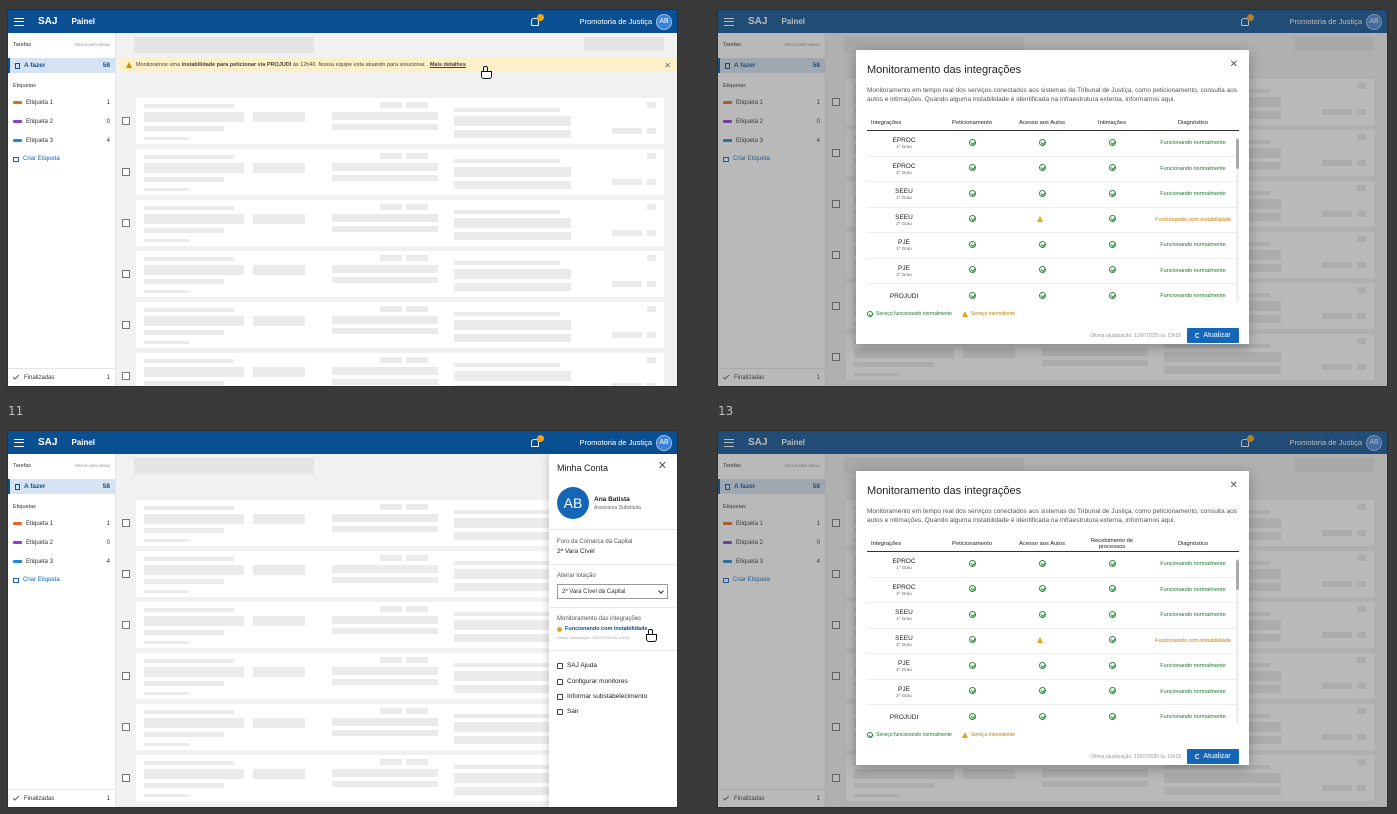  I want to click on more-details-link: Mais detalhes, so click(447, 65).